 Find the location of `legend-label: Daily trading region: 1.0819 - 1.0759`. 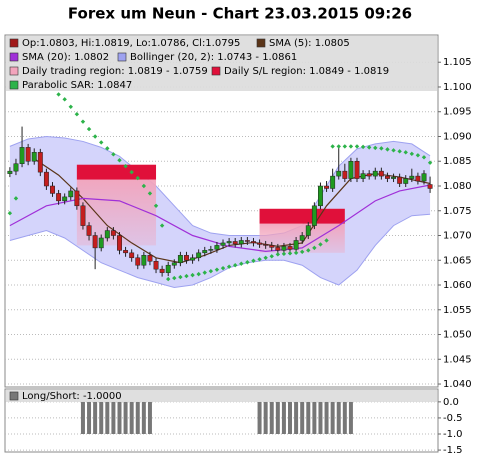

legend-label: Daily trading region: 1.0819 - 1.0759 is located at coordinates (115, 71).